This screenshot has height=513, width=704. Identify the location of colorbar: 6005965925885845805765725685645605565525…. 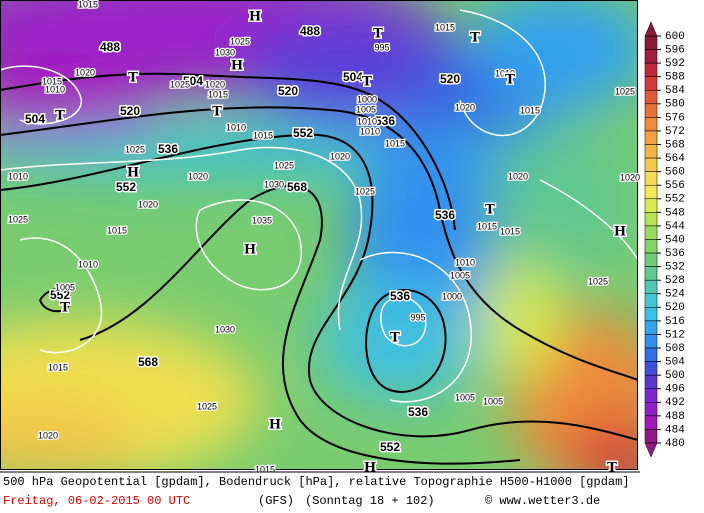
(664, 239).